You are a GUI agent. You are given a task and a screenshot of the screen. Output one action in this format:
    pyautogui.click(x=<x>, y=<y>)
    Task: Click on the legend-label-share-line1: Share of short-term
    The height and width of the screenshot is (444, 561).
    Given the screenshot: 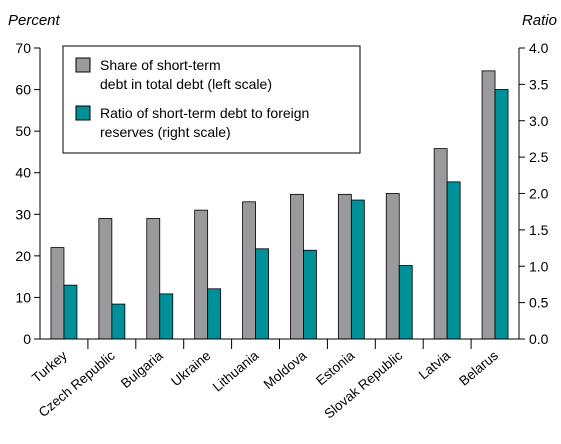 What is the action you would take?
    pyautogui.click(x=160, y=65)
    